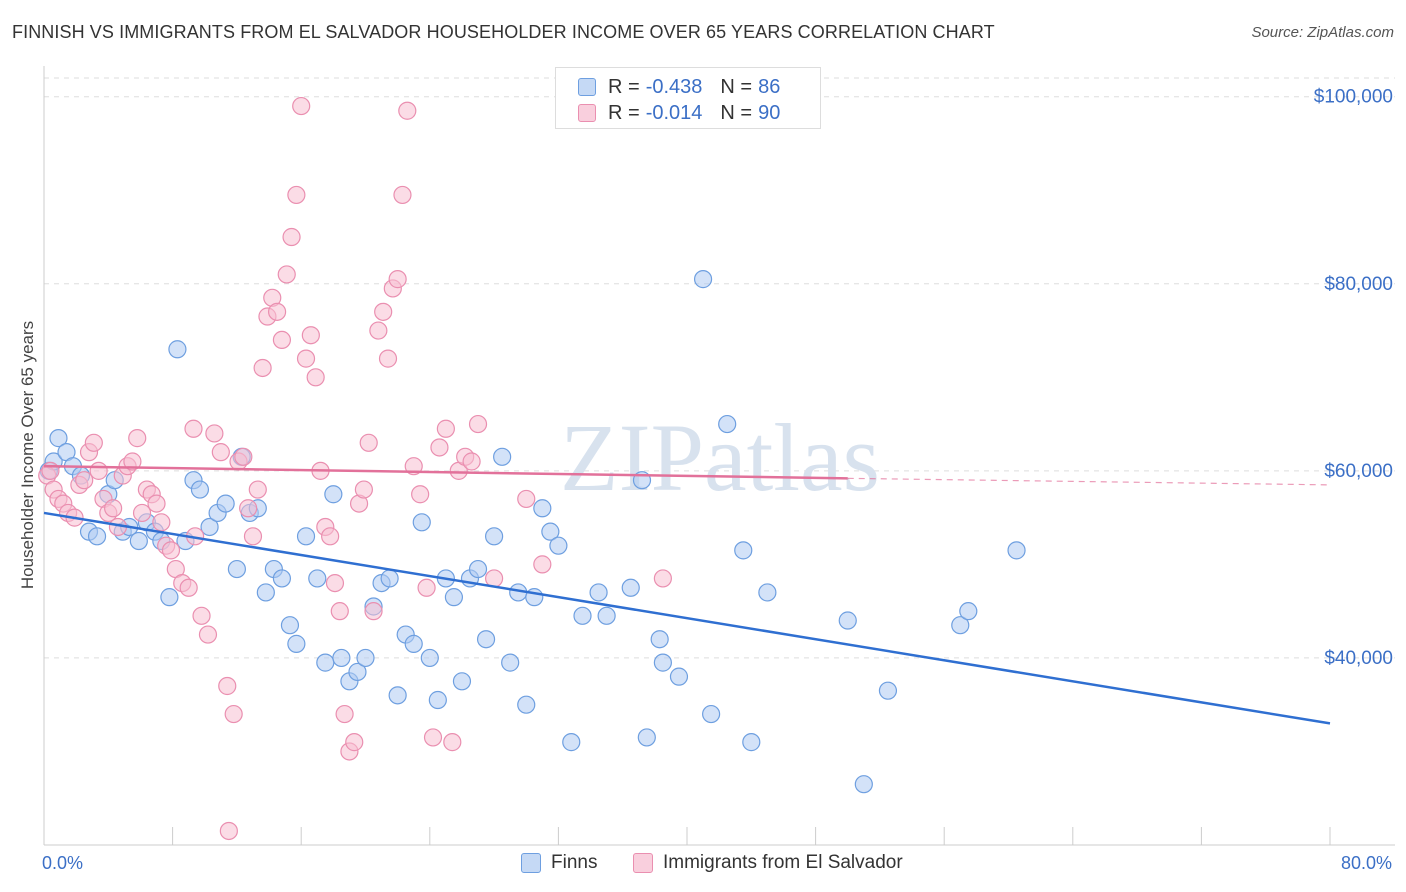 The height and width of the screenshot is (892, 1406). I want to click on stats-legend: R = -0.438 N = 86 R = -0.014 N = 90, so click(688, 98).